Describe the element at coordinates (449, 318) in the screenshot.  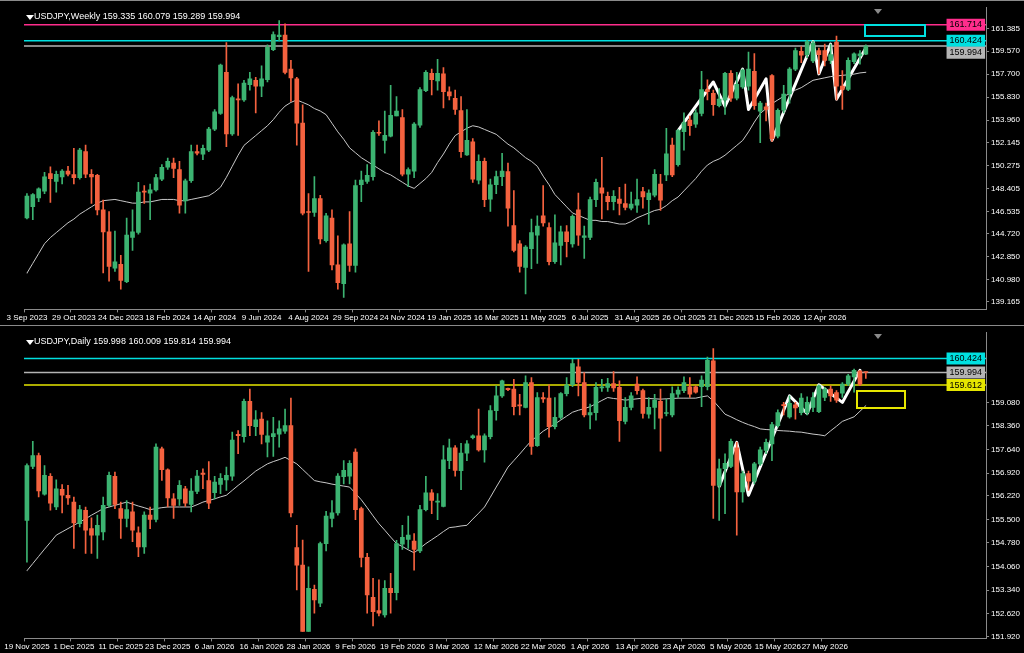
I see `x-tick-label: 19 Jan 2025` at that location.